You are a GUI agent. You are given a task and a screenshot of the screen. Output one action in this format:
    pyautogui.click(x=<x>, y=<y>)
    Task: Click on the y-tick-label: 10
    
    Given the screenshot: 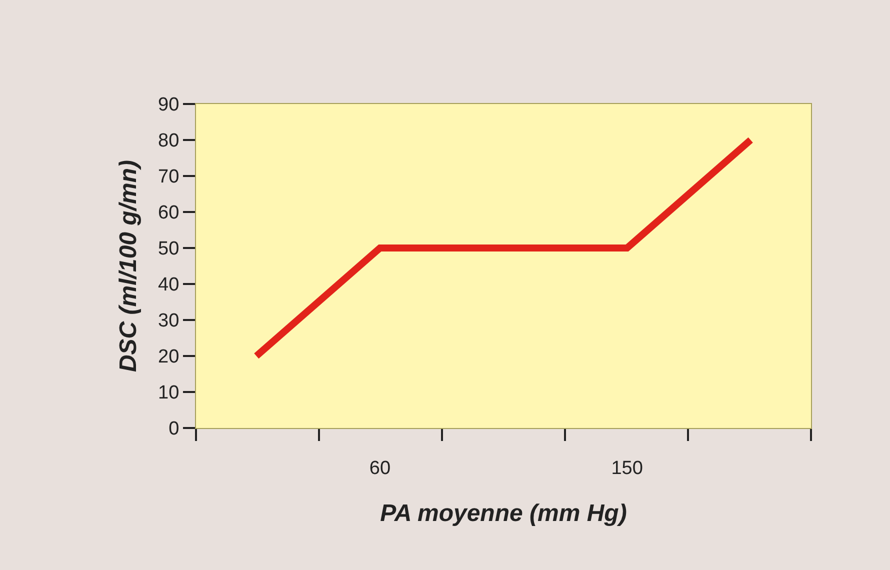 What is the action you would take?
    pyautogui.click(x=169, y=393)
    